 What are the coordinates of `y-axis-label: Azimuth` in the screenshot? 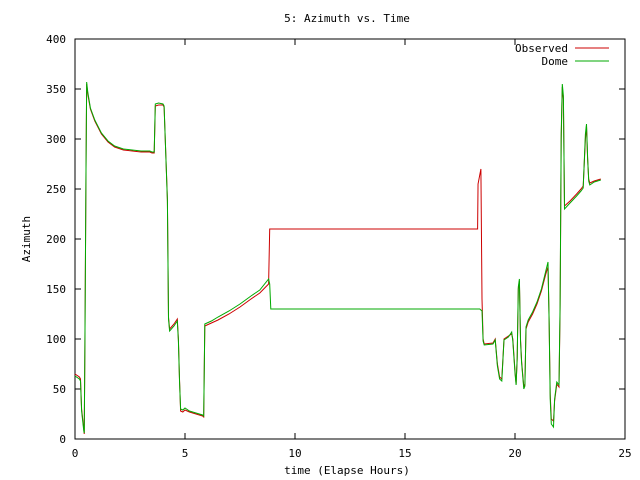 It's located at (26, 239).